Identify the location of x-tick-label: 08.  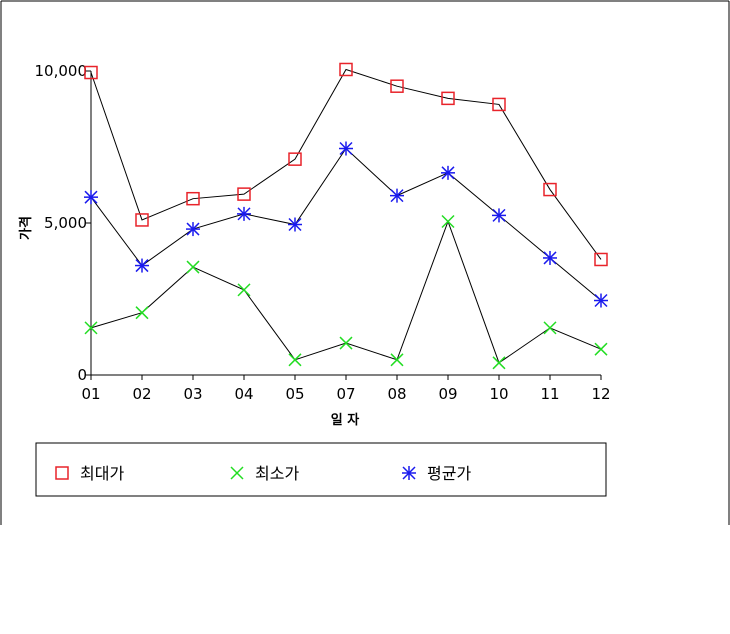
(396, 394).